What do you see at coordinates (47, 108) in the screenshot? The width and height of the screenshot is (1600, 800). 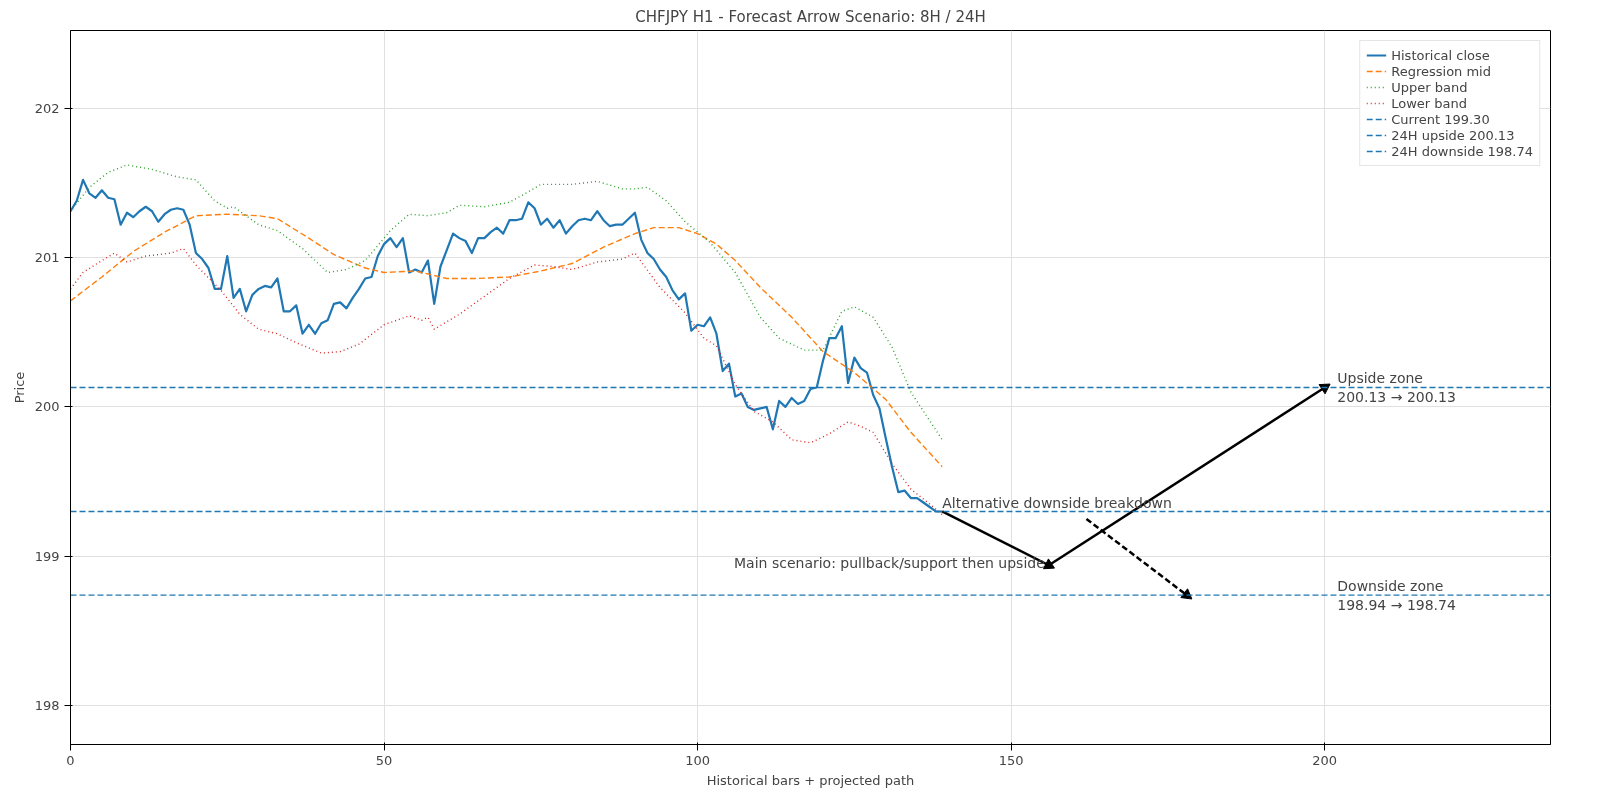 I see `y-tick-label: 202` at bounding box center [47, 108].